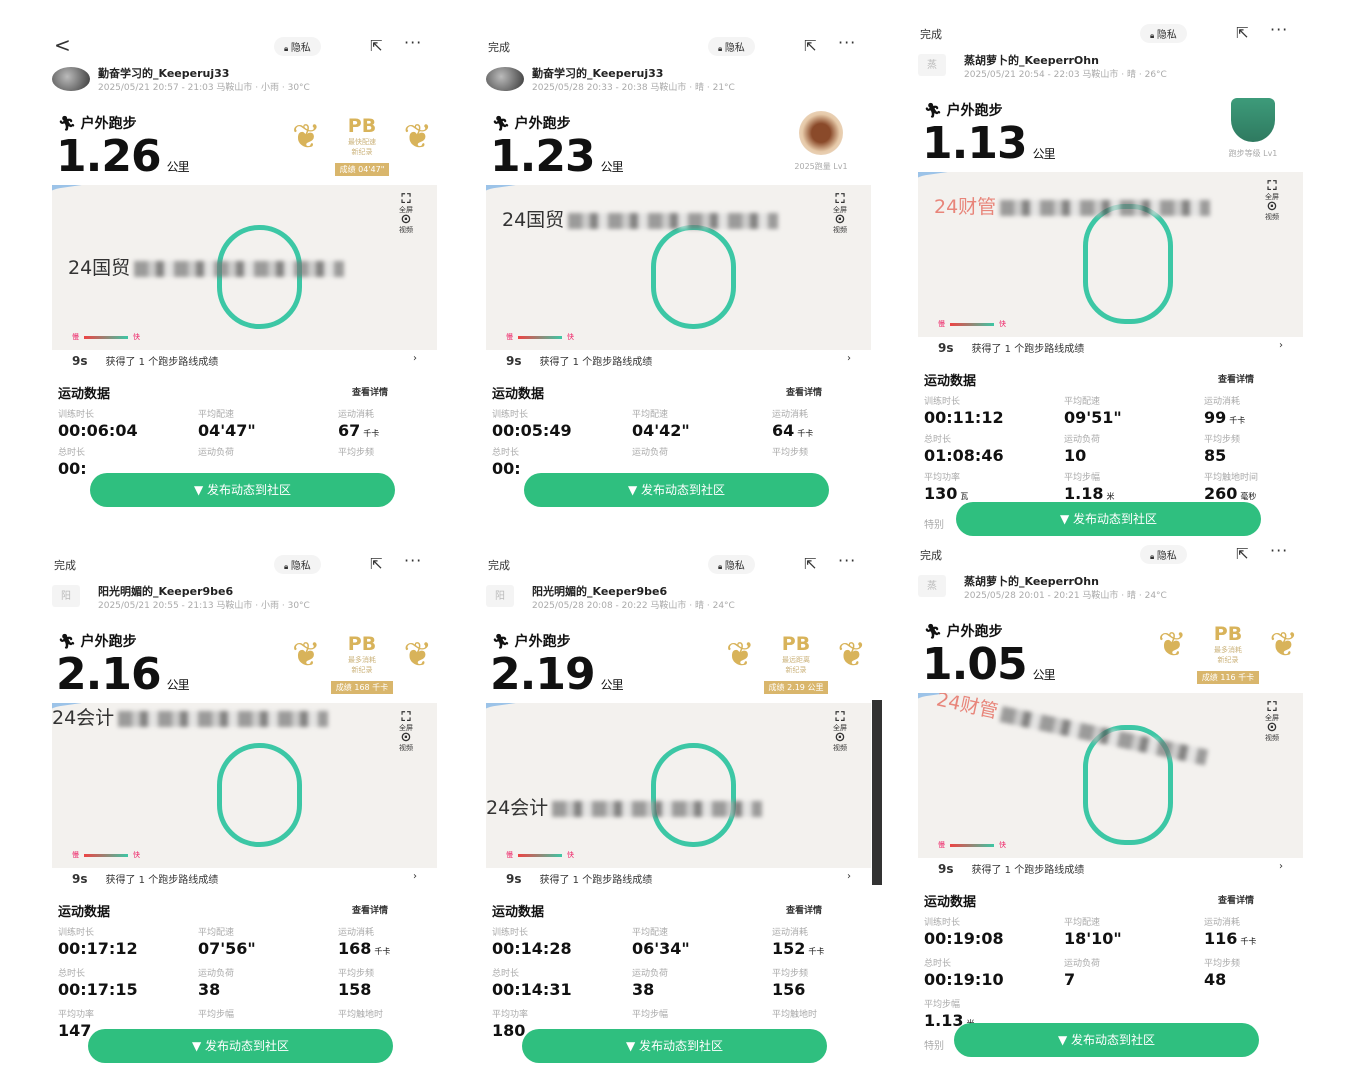  What do you see at coordinates (796, 663) in the screenshot?
I see `pb-badge: ❦ ❦ PB 最远距离 新纪录 成绩 2.19 公里` at bounding box center [796, 663].